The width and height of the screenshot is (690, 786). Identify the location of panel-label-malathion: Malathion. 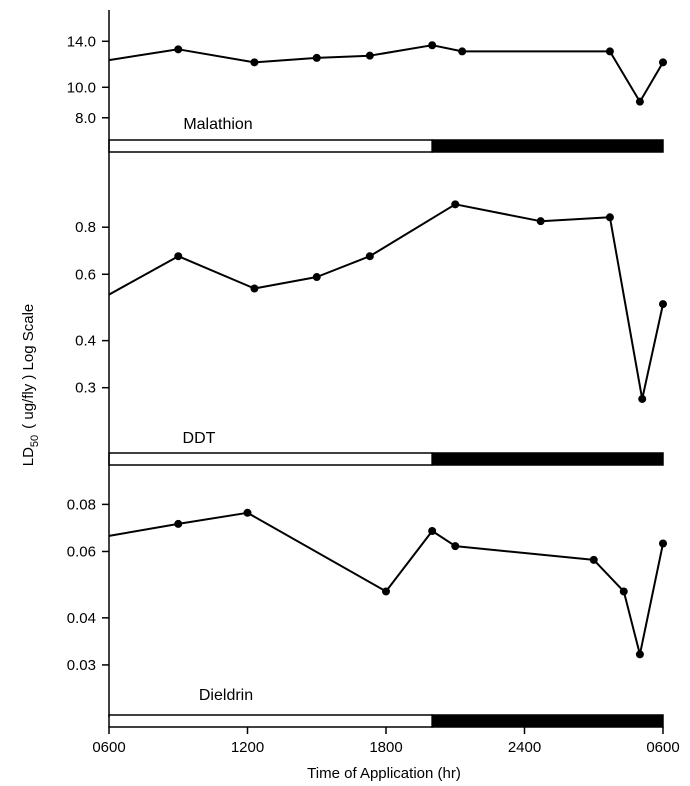
(217, 124).